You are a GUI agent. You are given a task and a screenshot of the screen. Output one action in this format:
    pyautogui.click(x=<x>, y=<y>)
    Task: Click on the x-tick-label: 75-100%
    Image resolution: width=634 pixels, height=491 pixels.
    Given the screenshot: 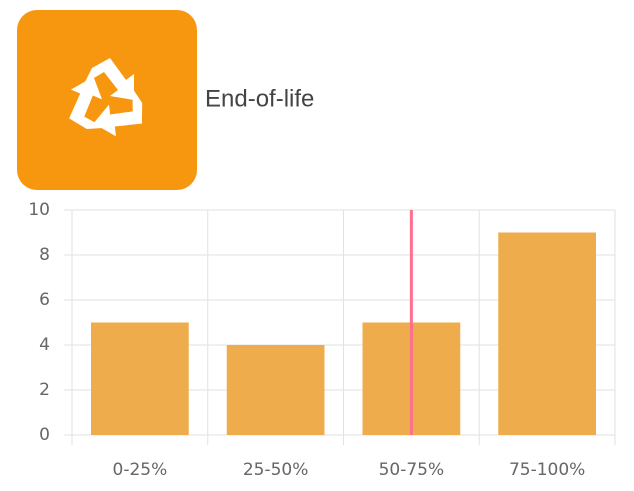 What is the action you would take?
    pyautogui.click(x=547, y=470)
    